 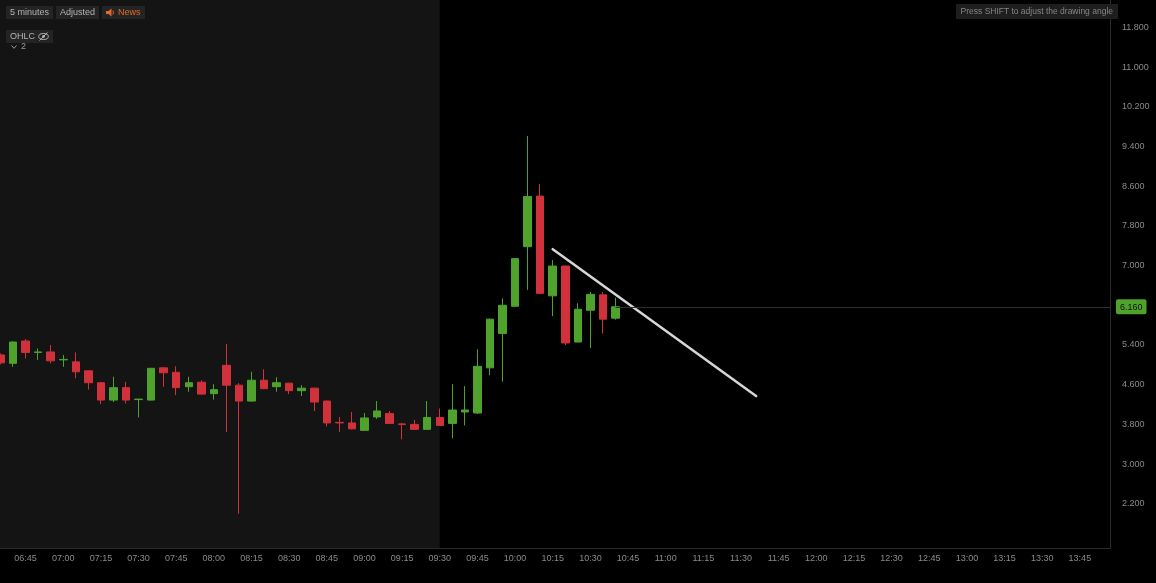 What do you see at coordinates (1133, 185) in the screenshot?
I see `y-tick-label: 8.600` at bounding box center [1133, 185].